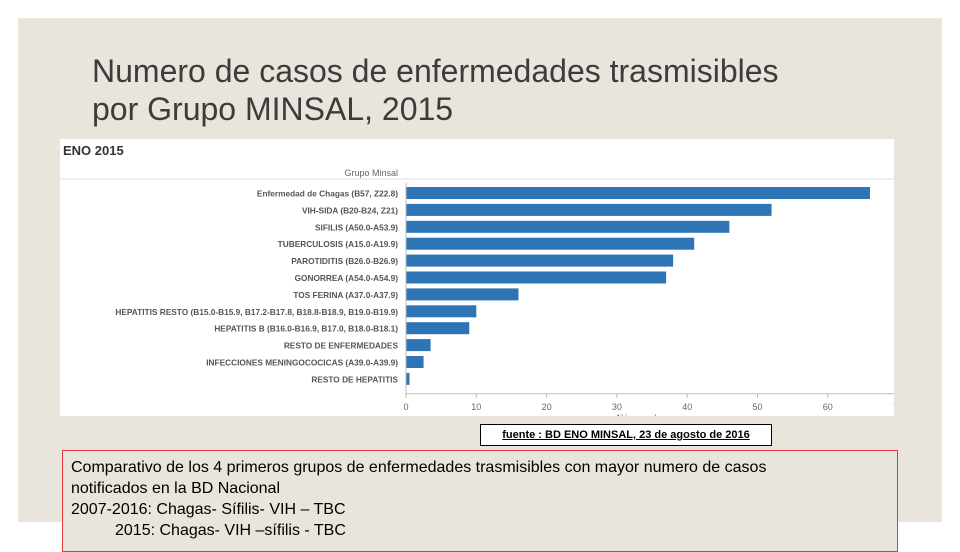 The image size is (960, 552). What do you see at coordinates (338, 244) in the screenshot?
I see `category-label: TUBERCULOSIS (A15.0-A19.9)` at bounding box center [338, 244].